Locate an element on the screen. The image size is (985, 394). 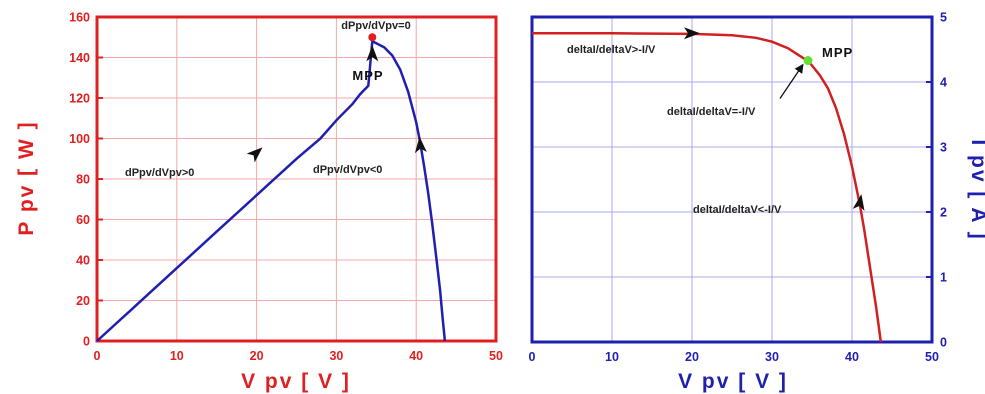
y-tick-label: 20 is located at coordinates (83, 301).